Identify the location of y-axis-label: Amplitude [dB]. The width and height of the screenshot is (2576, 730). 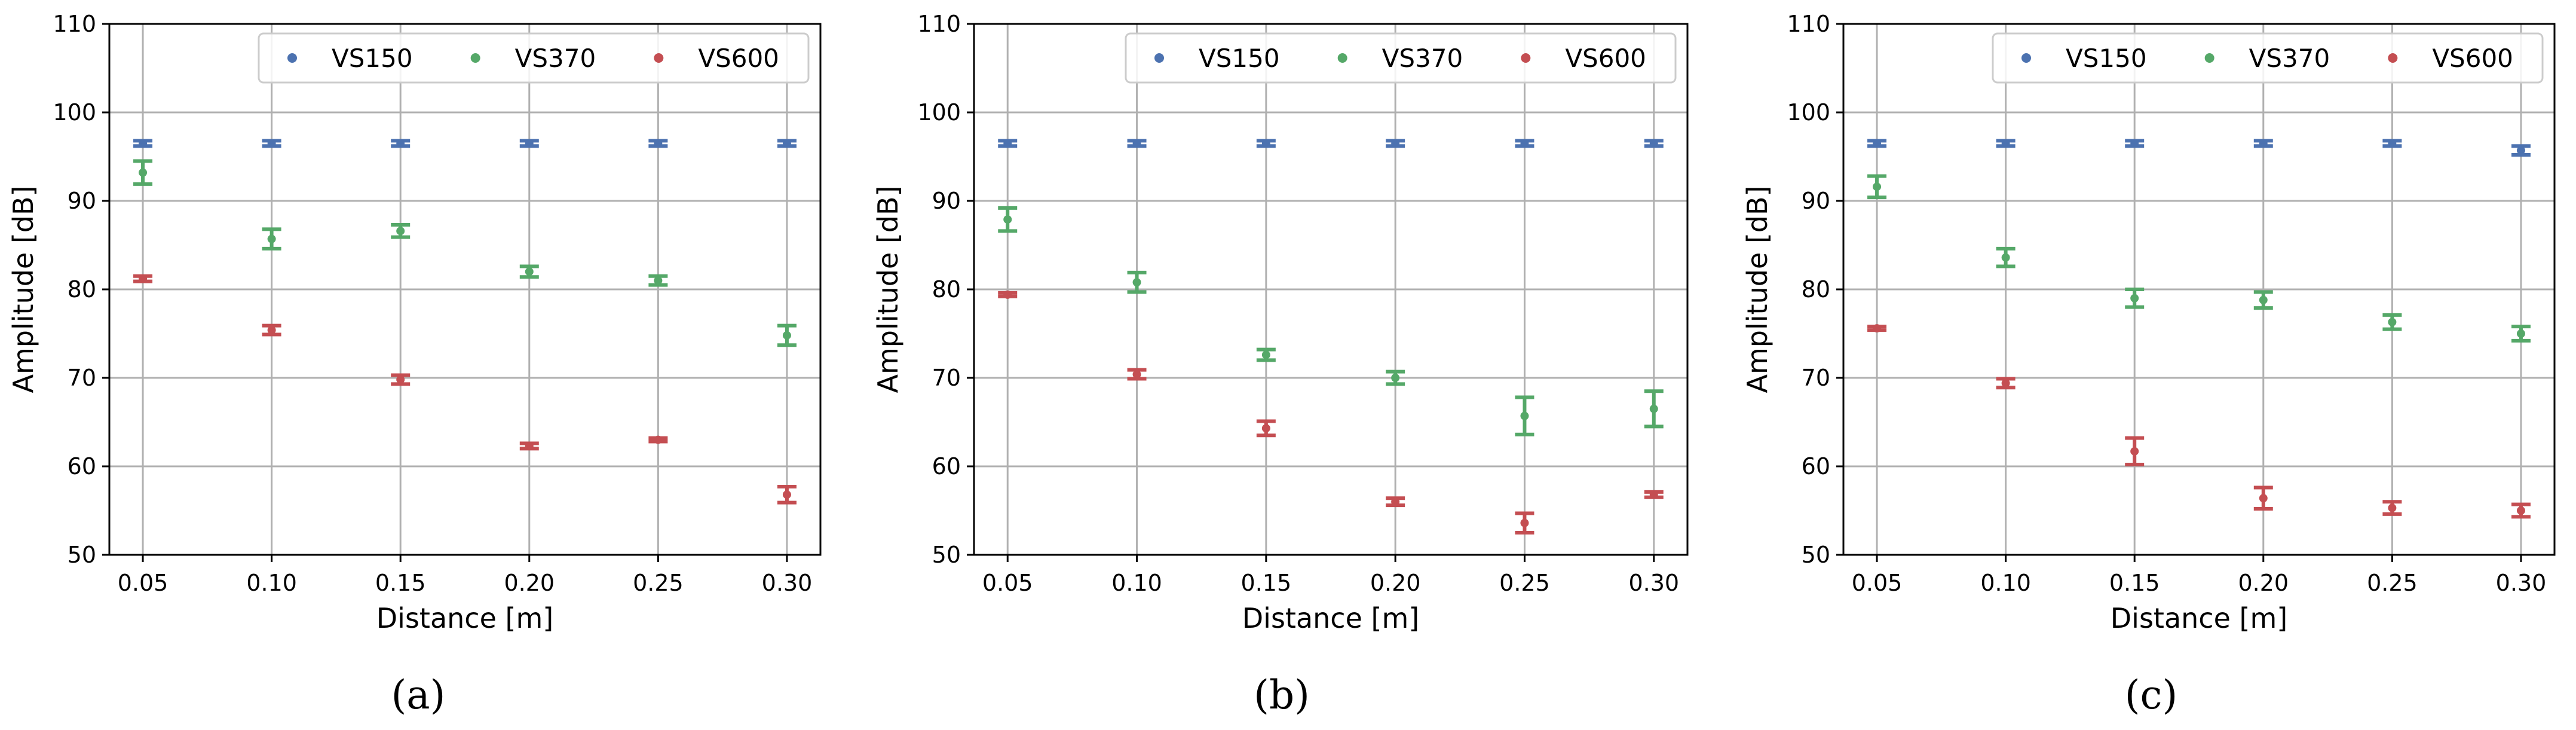
(23, 289).